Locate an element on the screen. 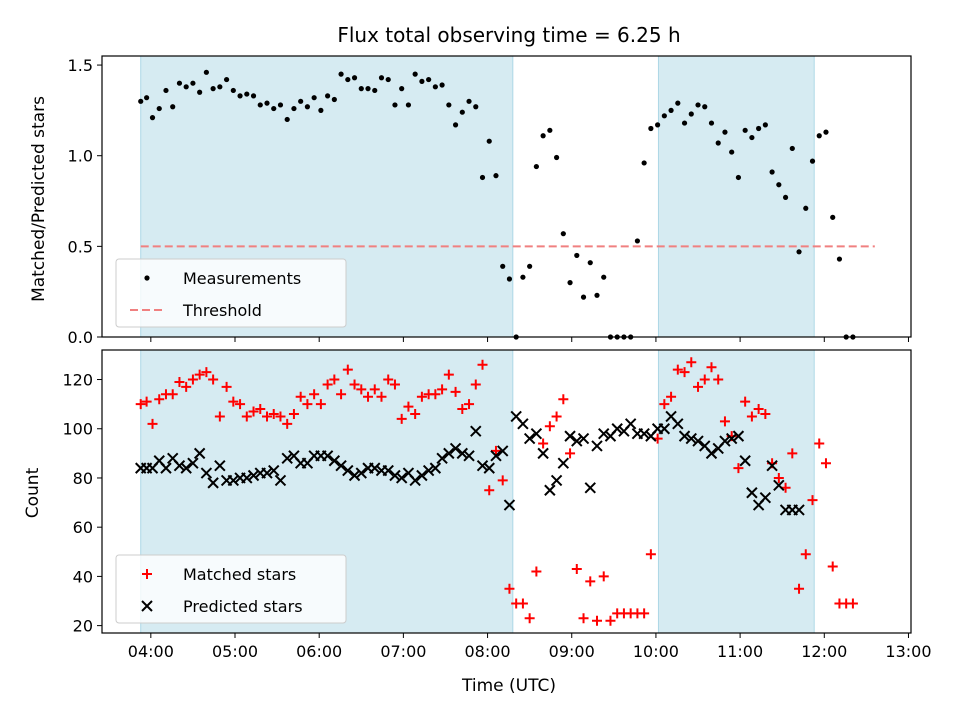 The height and width of the screenshot is (720, 960). y-tick-label: 80 is located at coordinates (83, 478).